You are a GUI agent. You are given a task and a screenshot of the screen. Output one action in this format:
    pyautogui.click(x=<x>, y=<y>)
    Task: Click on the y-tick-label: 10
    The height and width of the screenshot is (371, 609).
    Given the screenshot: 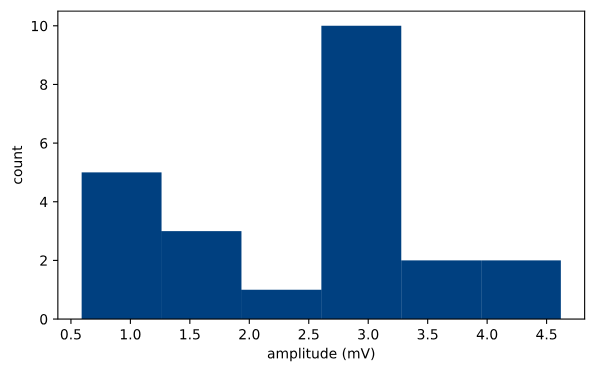 What is the action you would take?
    pyautogui.click(x=40, y=26)
    